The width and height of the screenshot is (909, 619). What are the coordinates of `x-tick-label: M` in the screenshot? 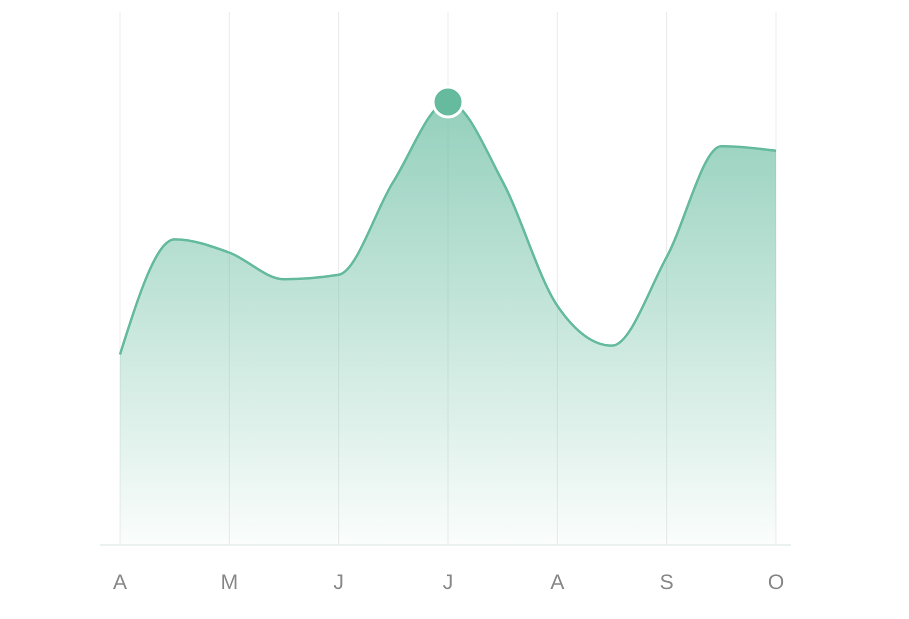 It's located at (229, 582).